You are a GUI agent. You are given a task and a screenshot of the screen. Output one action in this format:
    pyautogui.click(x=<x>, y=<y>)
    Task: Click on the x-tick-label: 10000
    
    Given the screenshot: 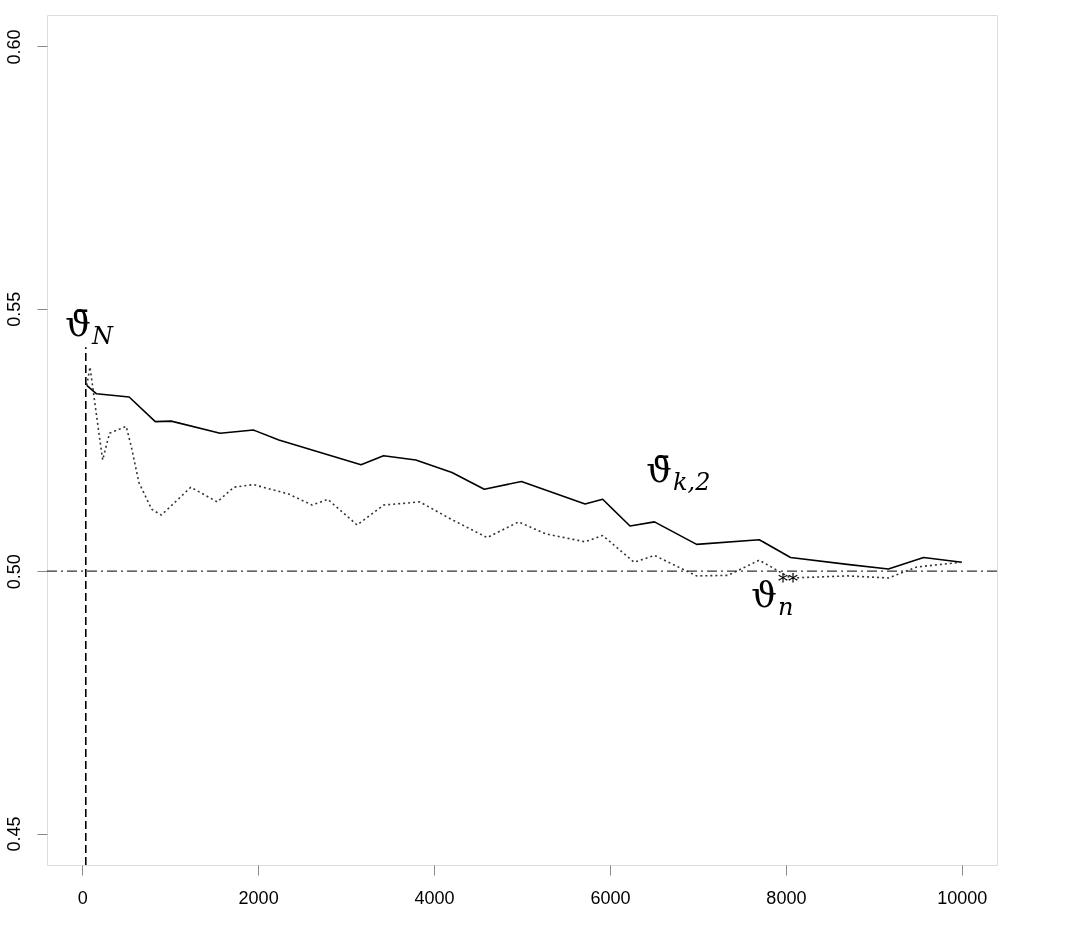 What is the action you would take?
    pyautogui.click(x=962, y=897)
    